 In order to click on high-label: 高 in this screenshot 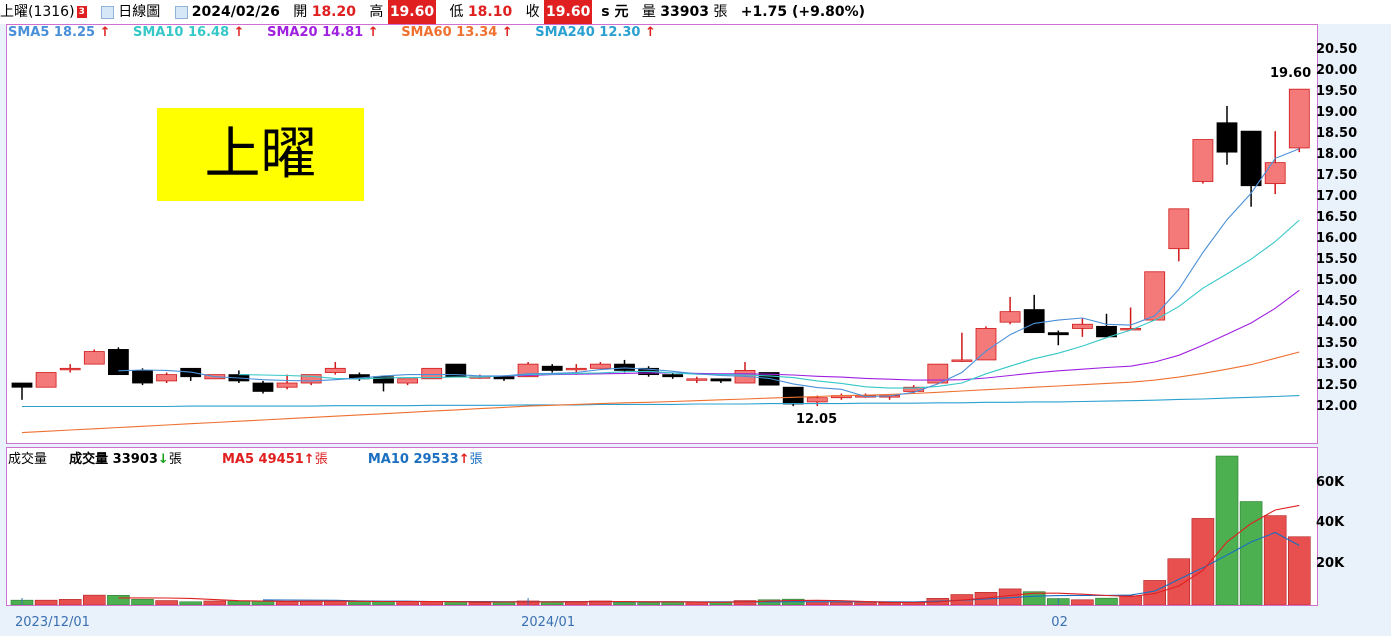, I will do `click(376, 12)`.